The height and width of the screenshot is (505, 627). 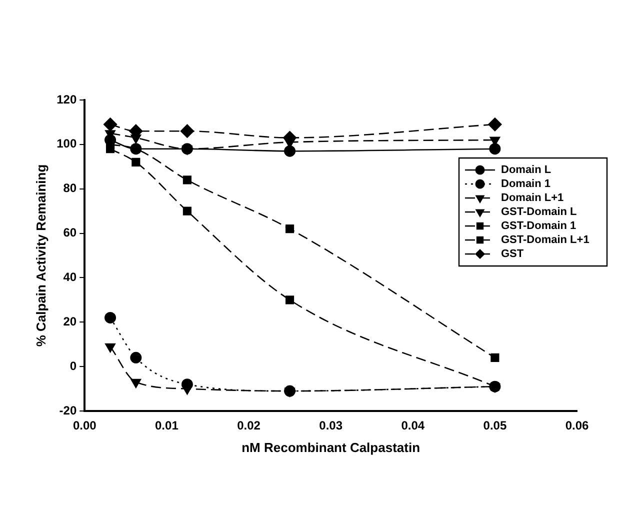 What do you see at coordinates (413, 425) in the screenshot?
I see `x-tick-label: 0.04` at bounding box center [413, 425].